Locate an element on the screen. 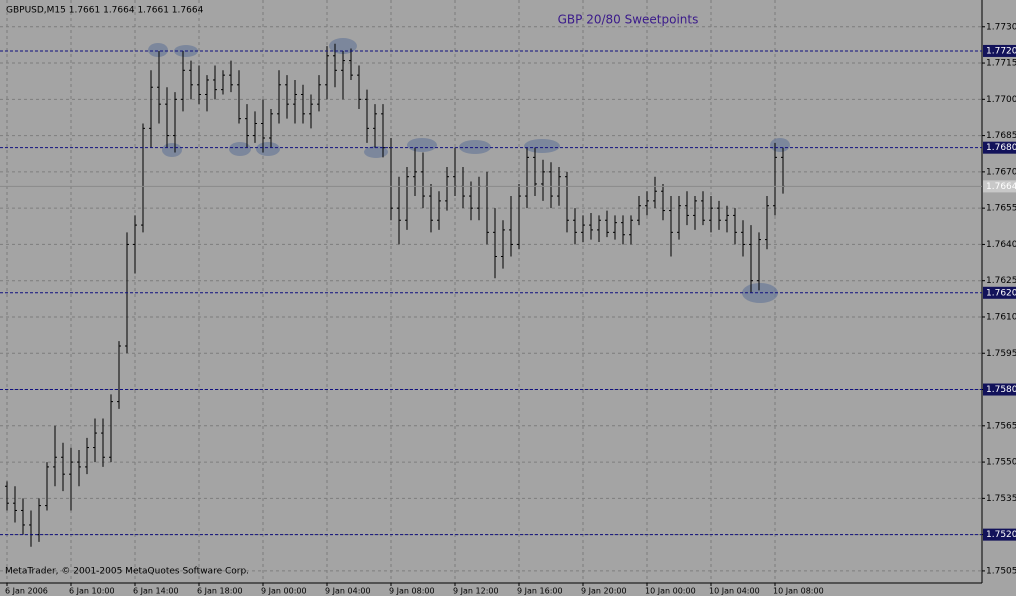  x-tick-label: 9 Jan 16:00 is located at coordinates (540, 591).